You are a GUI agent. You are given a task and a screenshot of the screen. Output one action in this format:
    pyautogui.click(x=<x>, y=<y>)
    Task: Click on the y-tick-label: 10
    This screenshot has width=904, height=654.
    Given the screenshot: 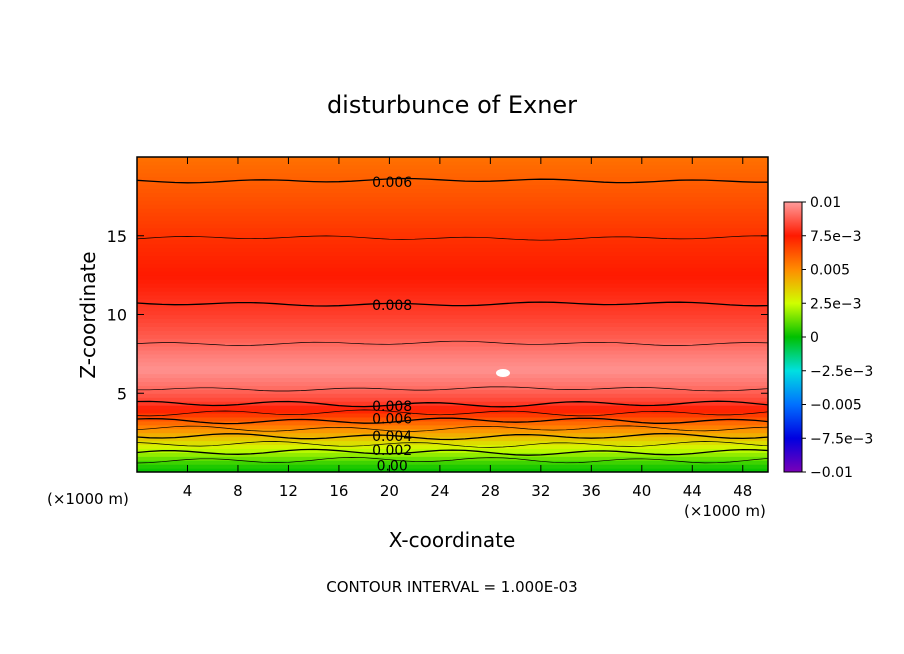 What is the action you would take?
    pyautogui.click(x=117, y=315)
    